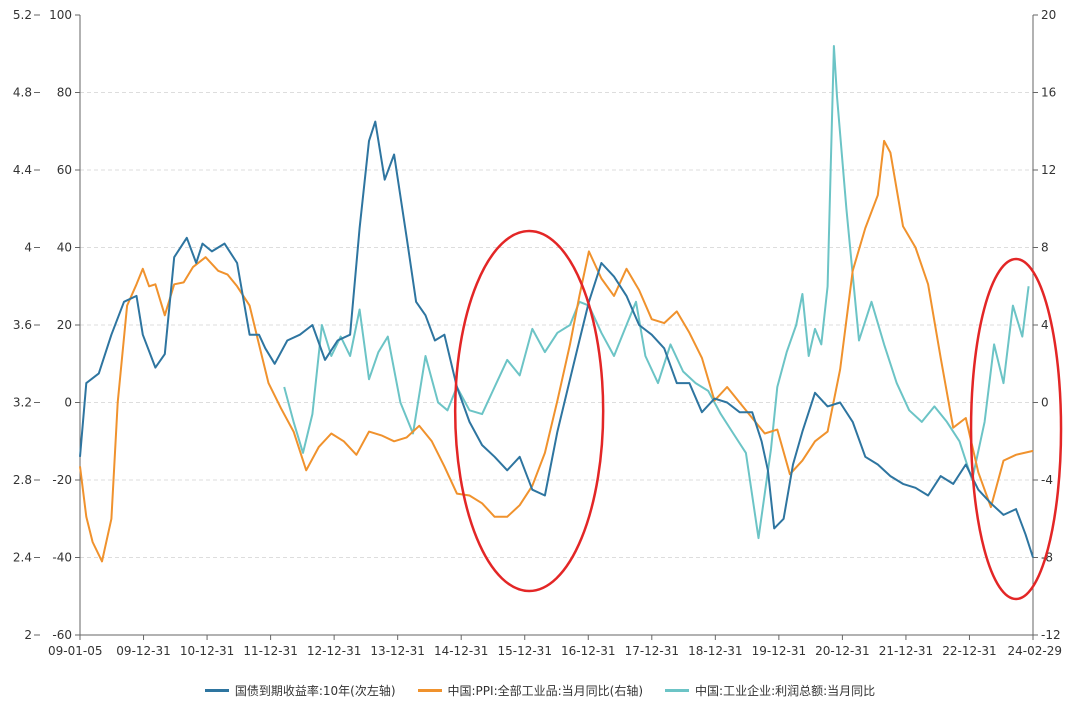 Image resolution: width=1080 pixels, height=711 pixels. Describe the element at coordinates (1051, 635) in the screenshot. I see `right-tick-label: -12` at that location.